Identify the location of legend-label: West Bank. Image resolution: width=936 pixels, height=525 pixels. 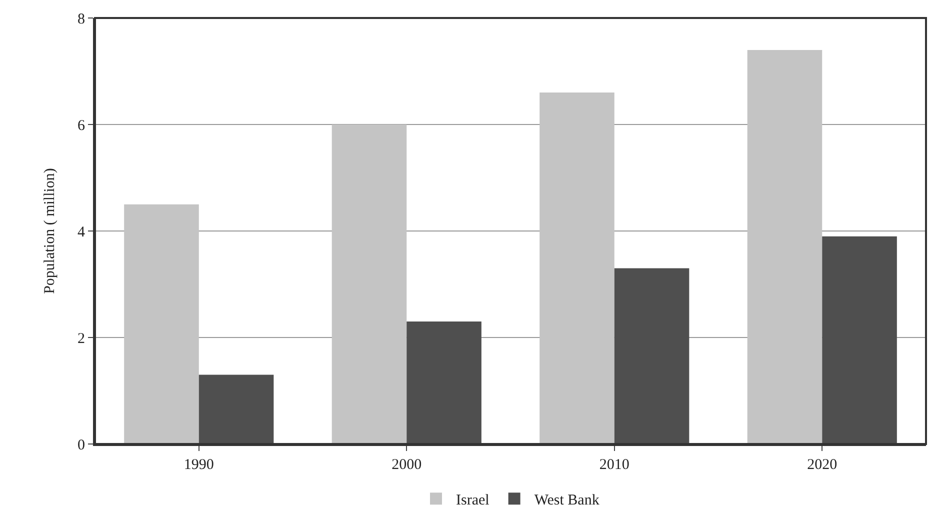
(567, 500).